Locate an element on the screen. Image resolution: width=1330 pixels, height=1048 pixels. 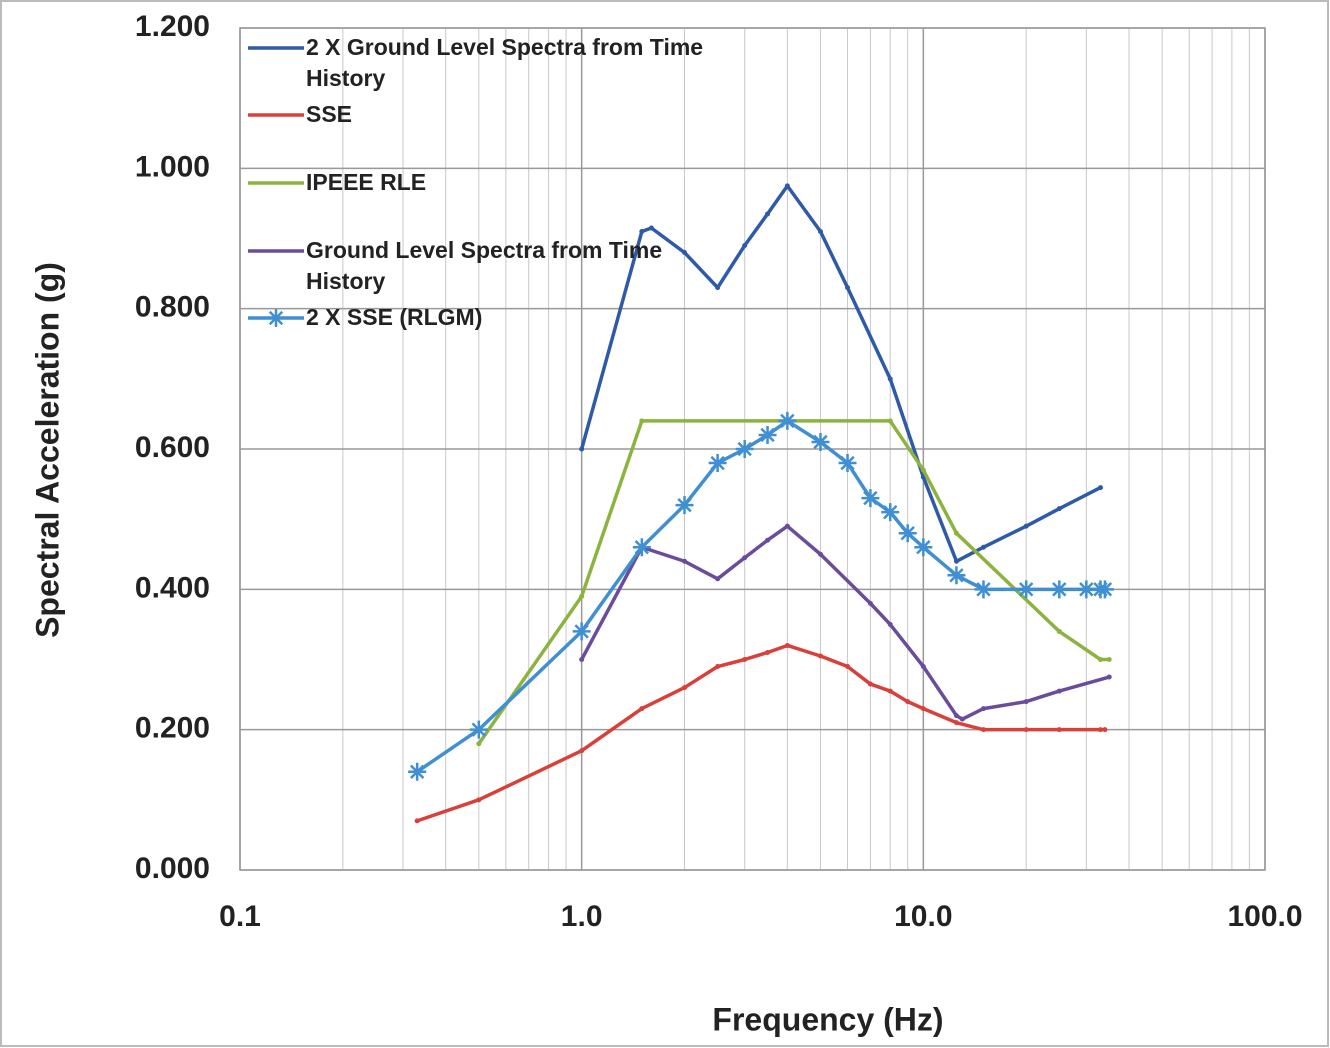
legend-label: Ground Level Spectra from Time History is located at coordinates (484, 265).